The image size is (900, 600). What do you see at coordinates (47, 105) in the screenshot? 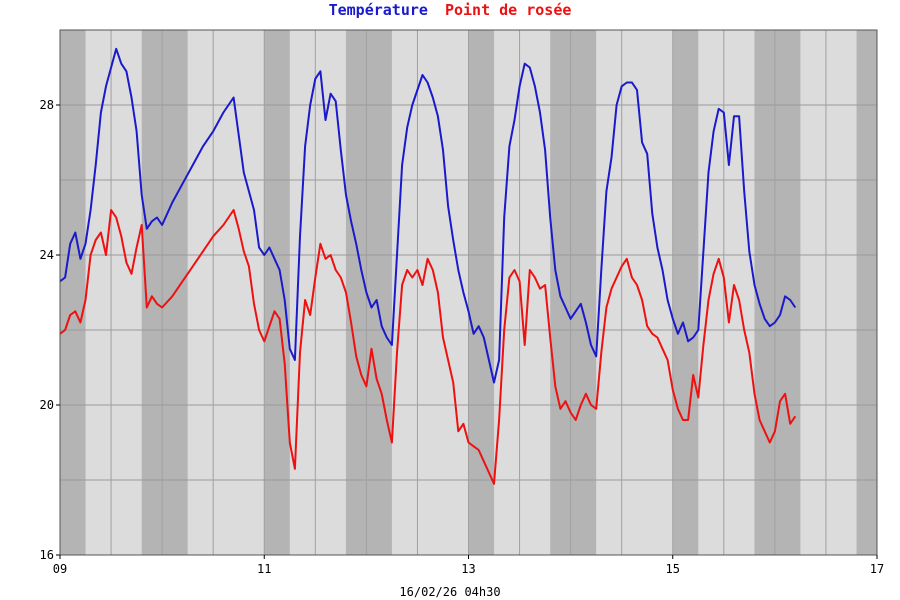
I see `y-tick-label: 28` at bounding box center [47, 105].